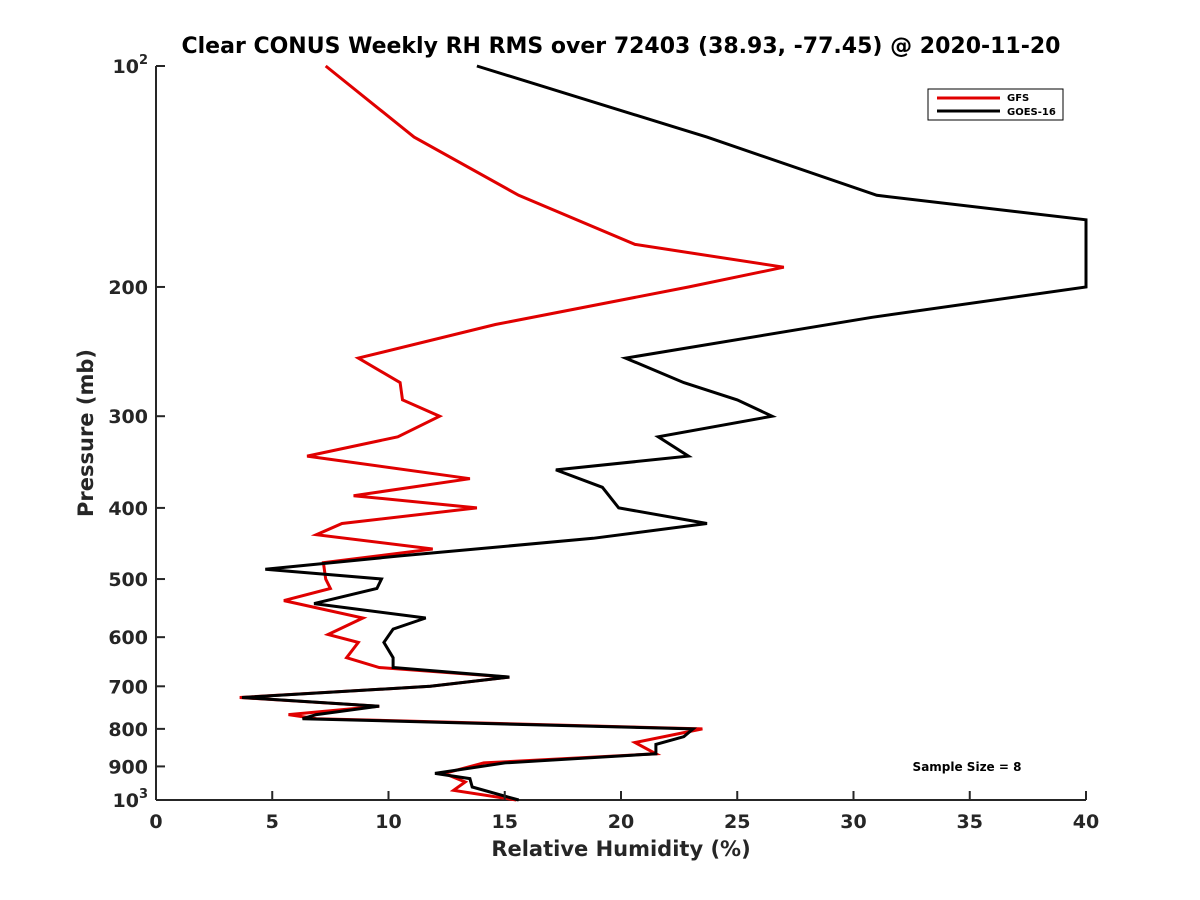  What do you see at coordinates (1018, 98) in the screenshot?
I see `legend-label-gfs: GFS` at bounding box center [1018, 98].